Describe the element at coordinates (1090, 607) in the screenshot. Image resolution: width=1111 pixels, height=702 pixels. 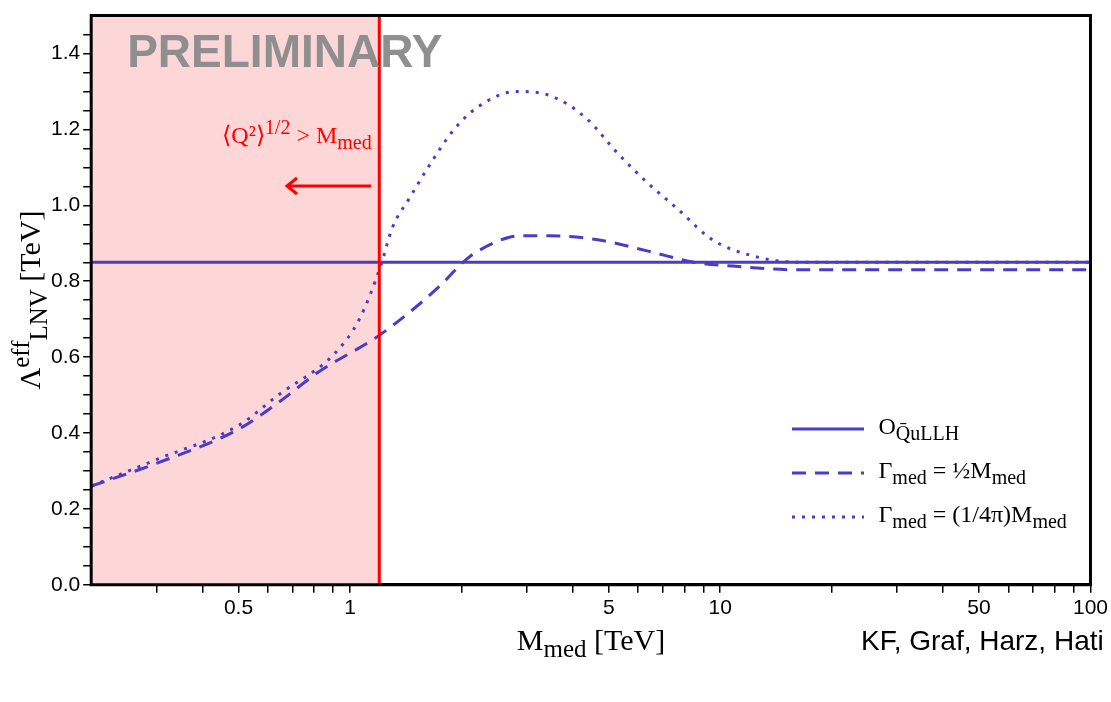
I see `x-tick-label: 100` at that location.